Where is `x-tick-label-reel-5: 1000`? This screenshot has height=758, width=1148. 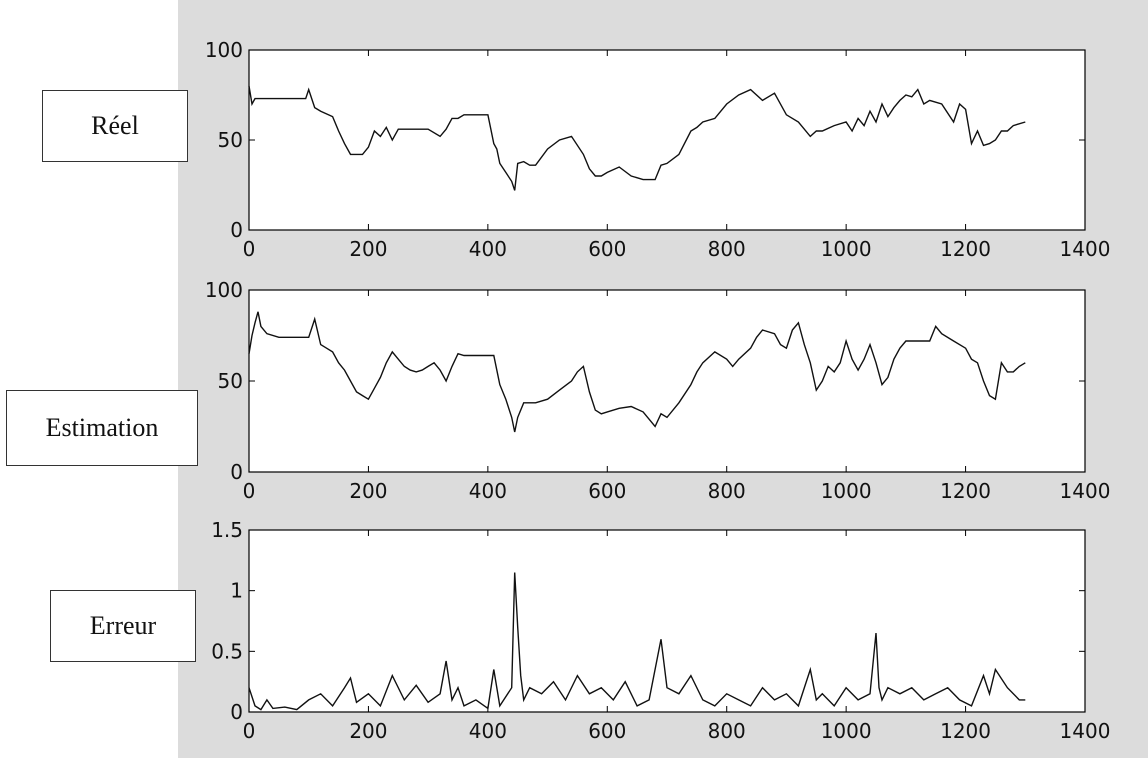 x-tick-label-reel-5: 1000 is located at coordinates (846, 249).